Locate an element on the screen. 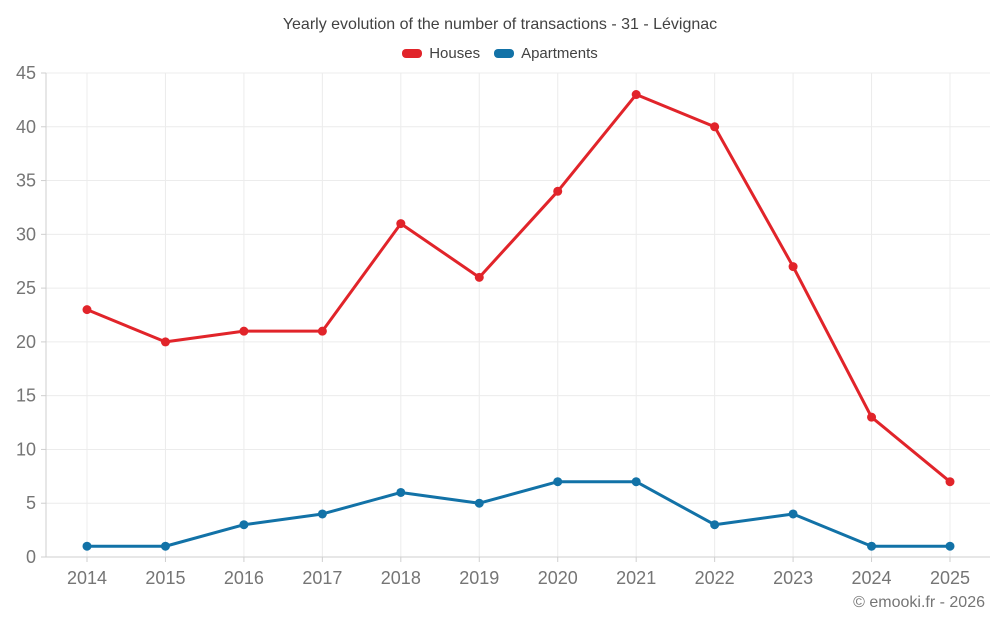 Image resolution: width=1000 pixels, height=625 pixels. y-axis-tick-label: 45 is located at coordinates (26, 73).